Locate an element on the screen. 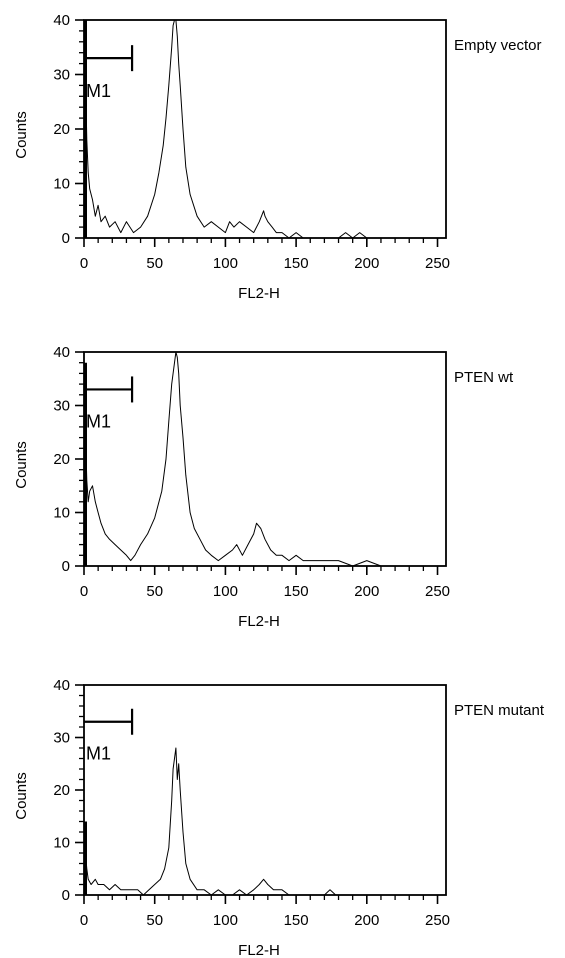 The height and width of the screenshot is (958, 565). panel-label: Empty vector is located at coordinates (498, 45).